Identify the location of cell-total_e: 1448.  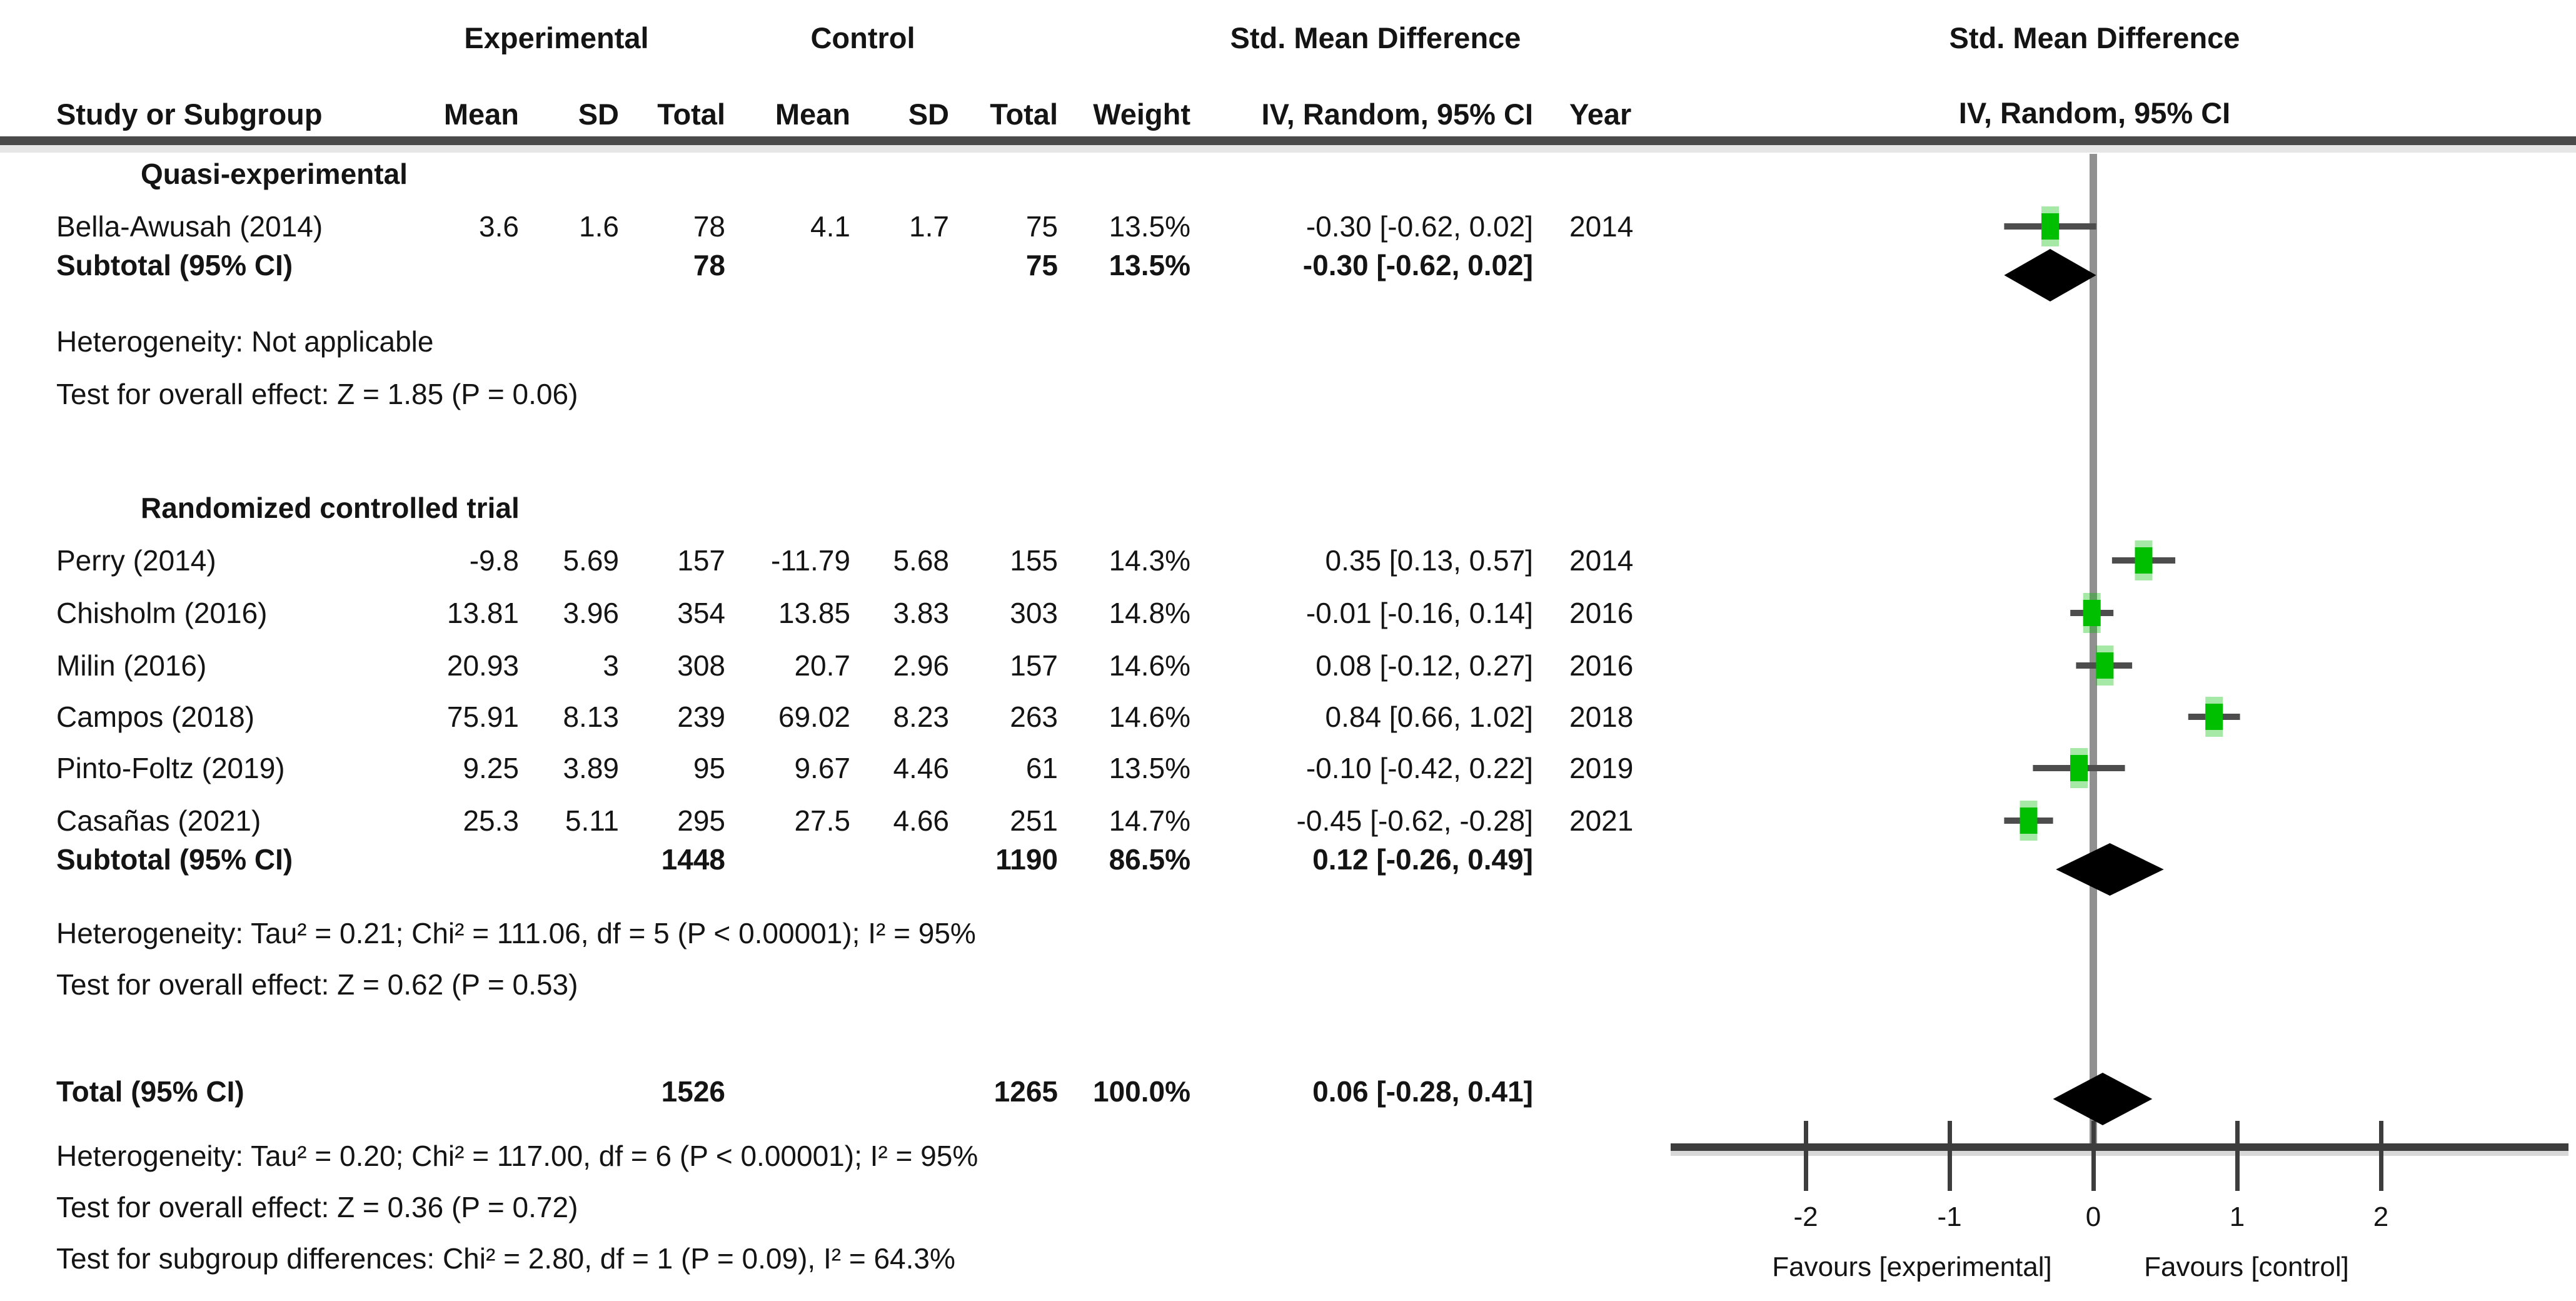
(693, 859).